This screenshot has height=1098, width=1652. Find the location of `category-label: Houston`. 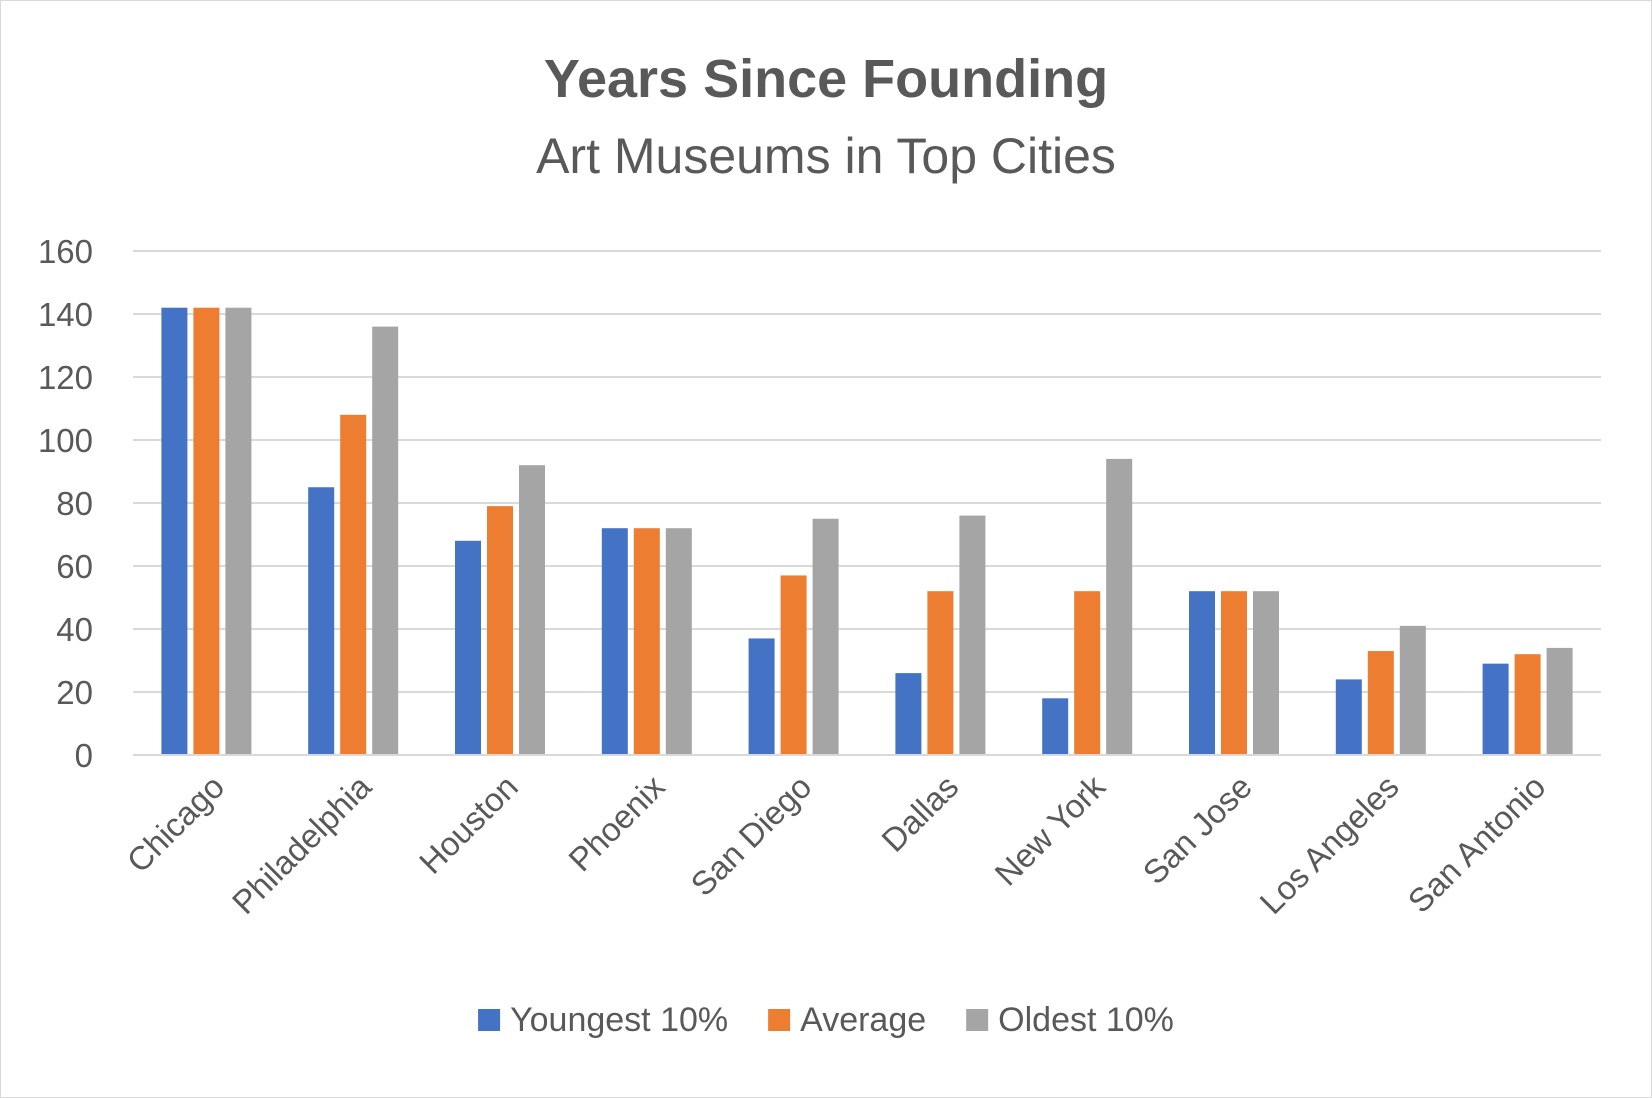

category-label: Houston is located at coordinates (468, 824).